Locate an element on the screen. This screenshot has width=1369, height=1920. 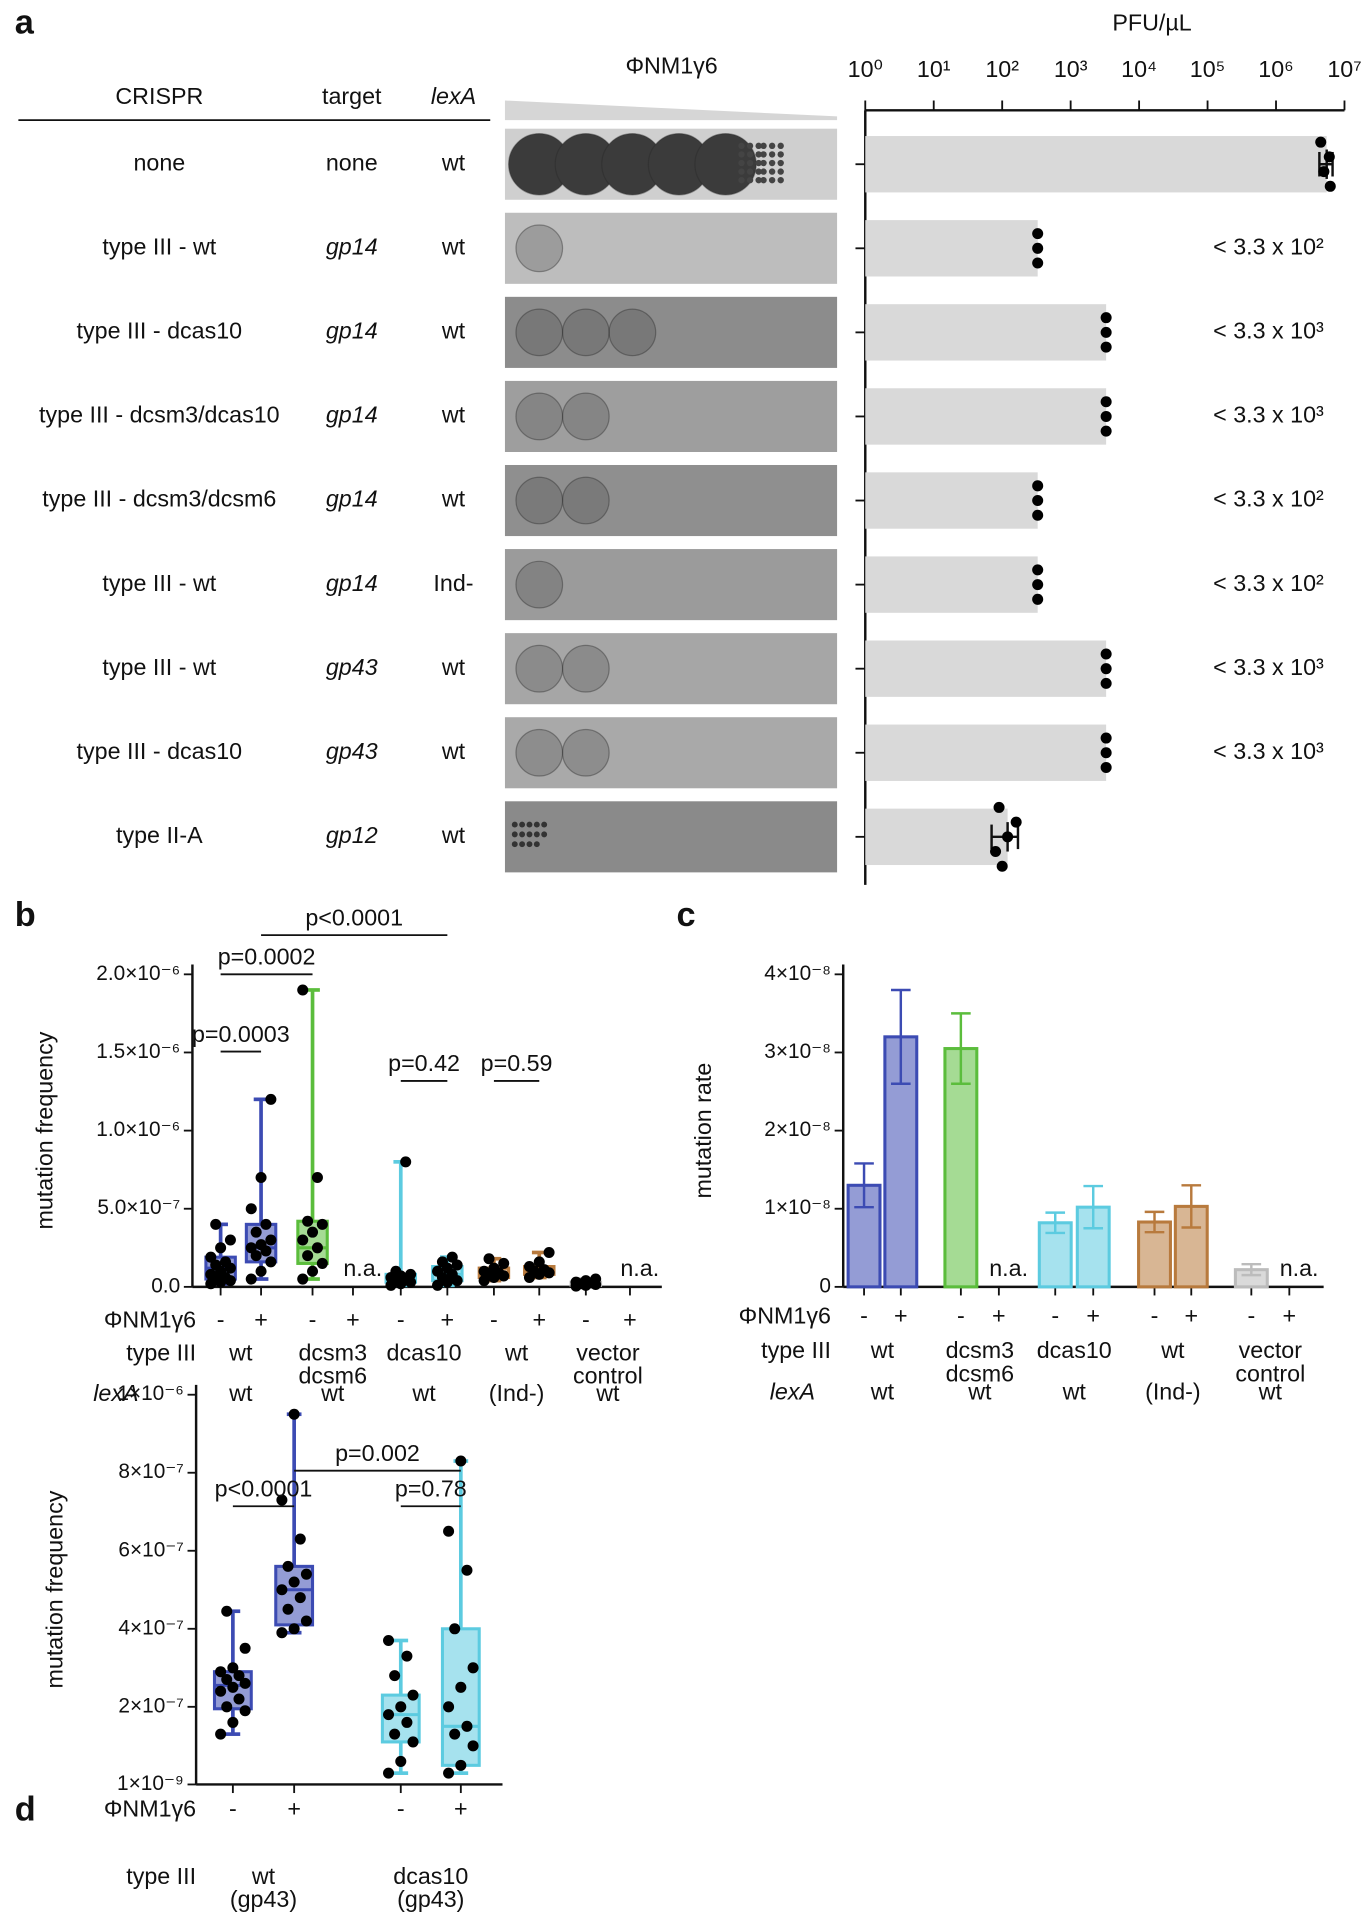
x-tick-label: 10⁷ is located at coordinates (1344, 69).